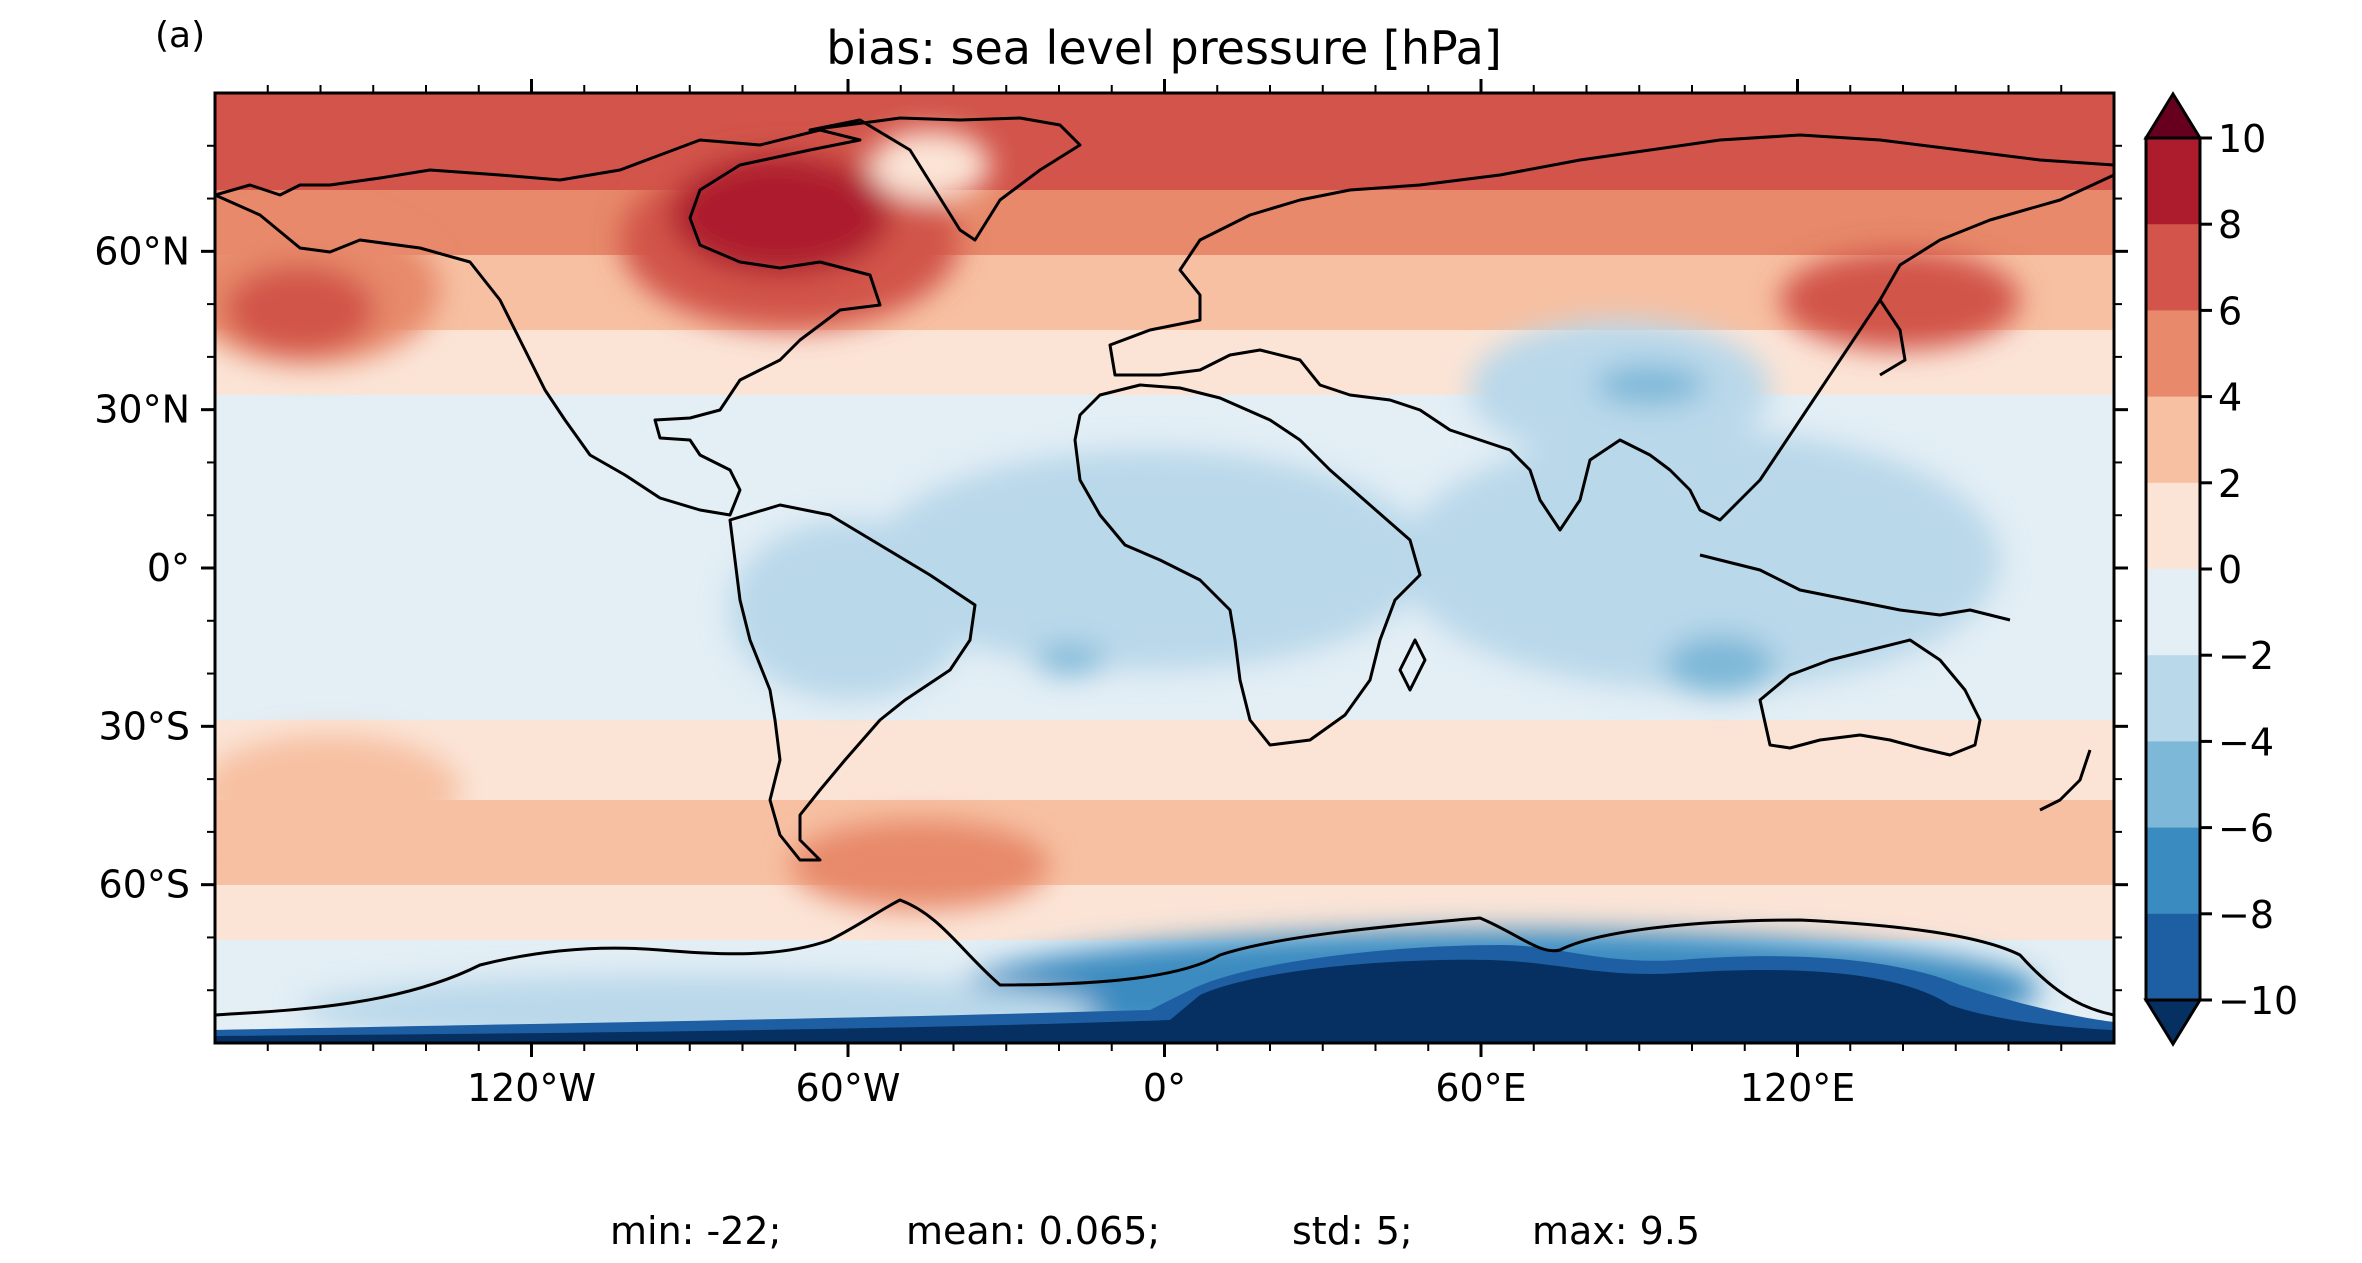 This screenshot has width=2362, height=1263. What do you see at coordinates (2258, 1001) in the screenshot?
I see `colorbar-tick-label: −10` at bounding box center [2258, 1001].